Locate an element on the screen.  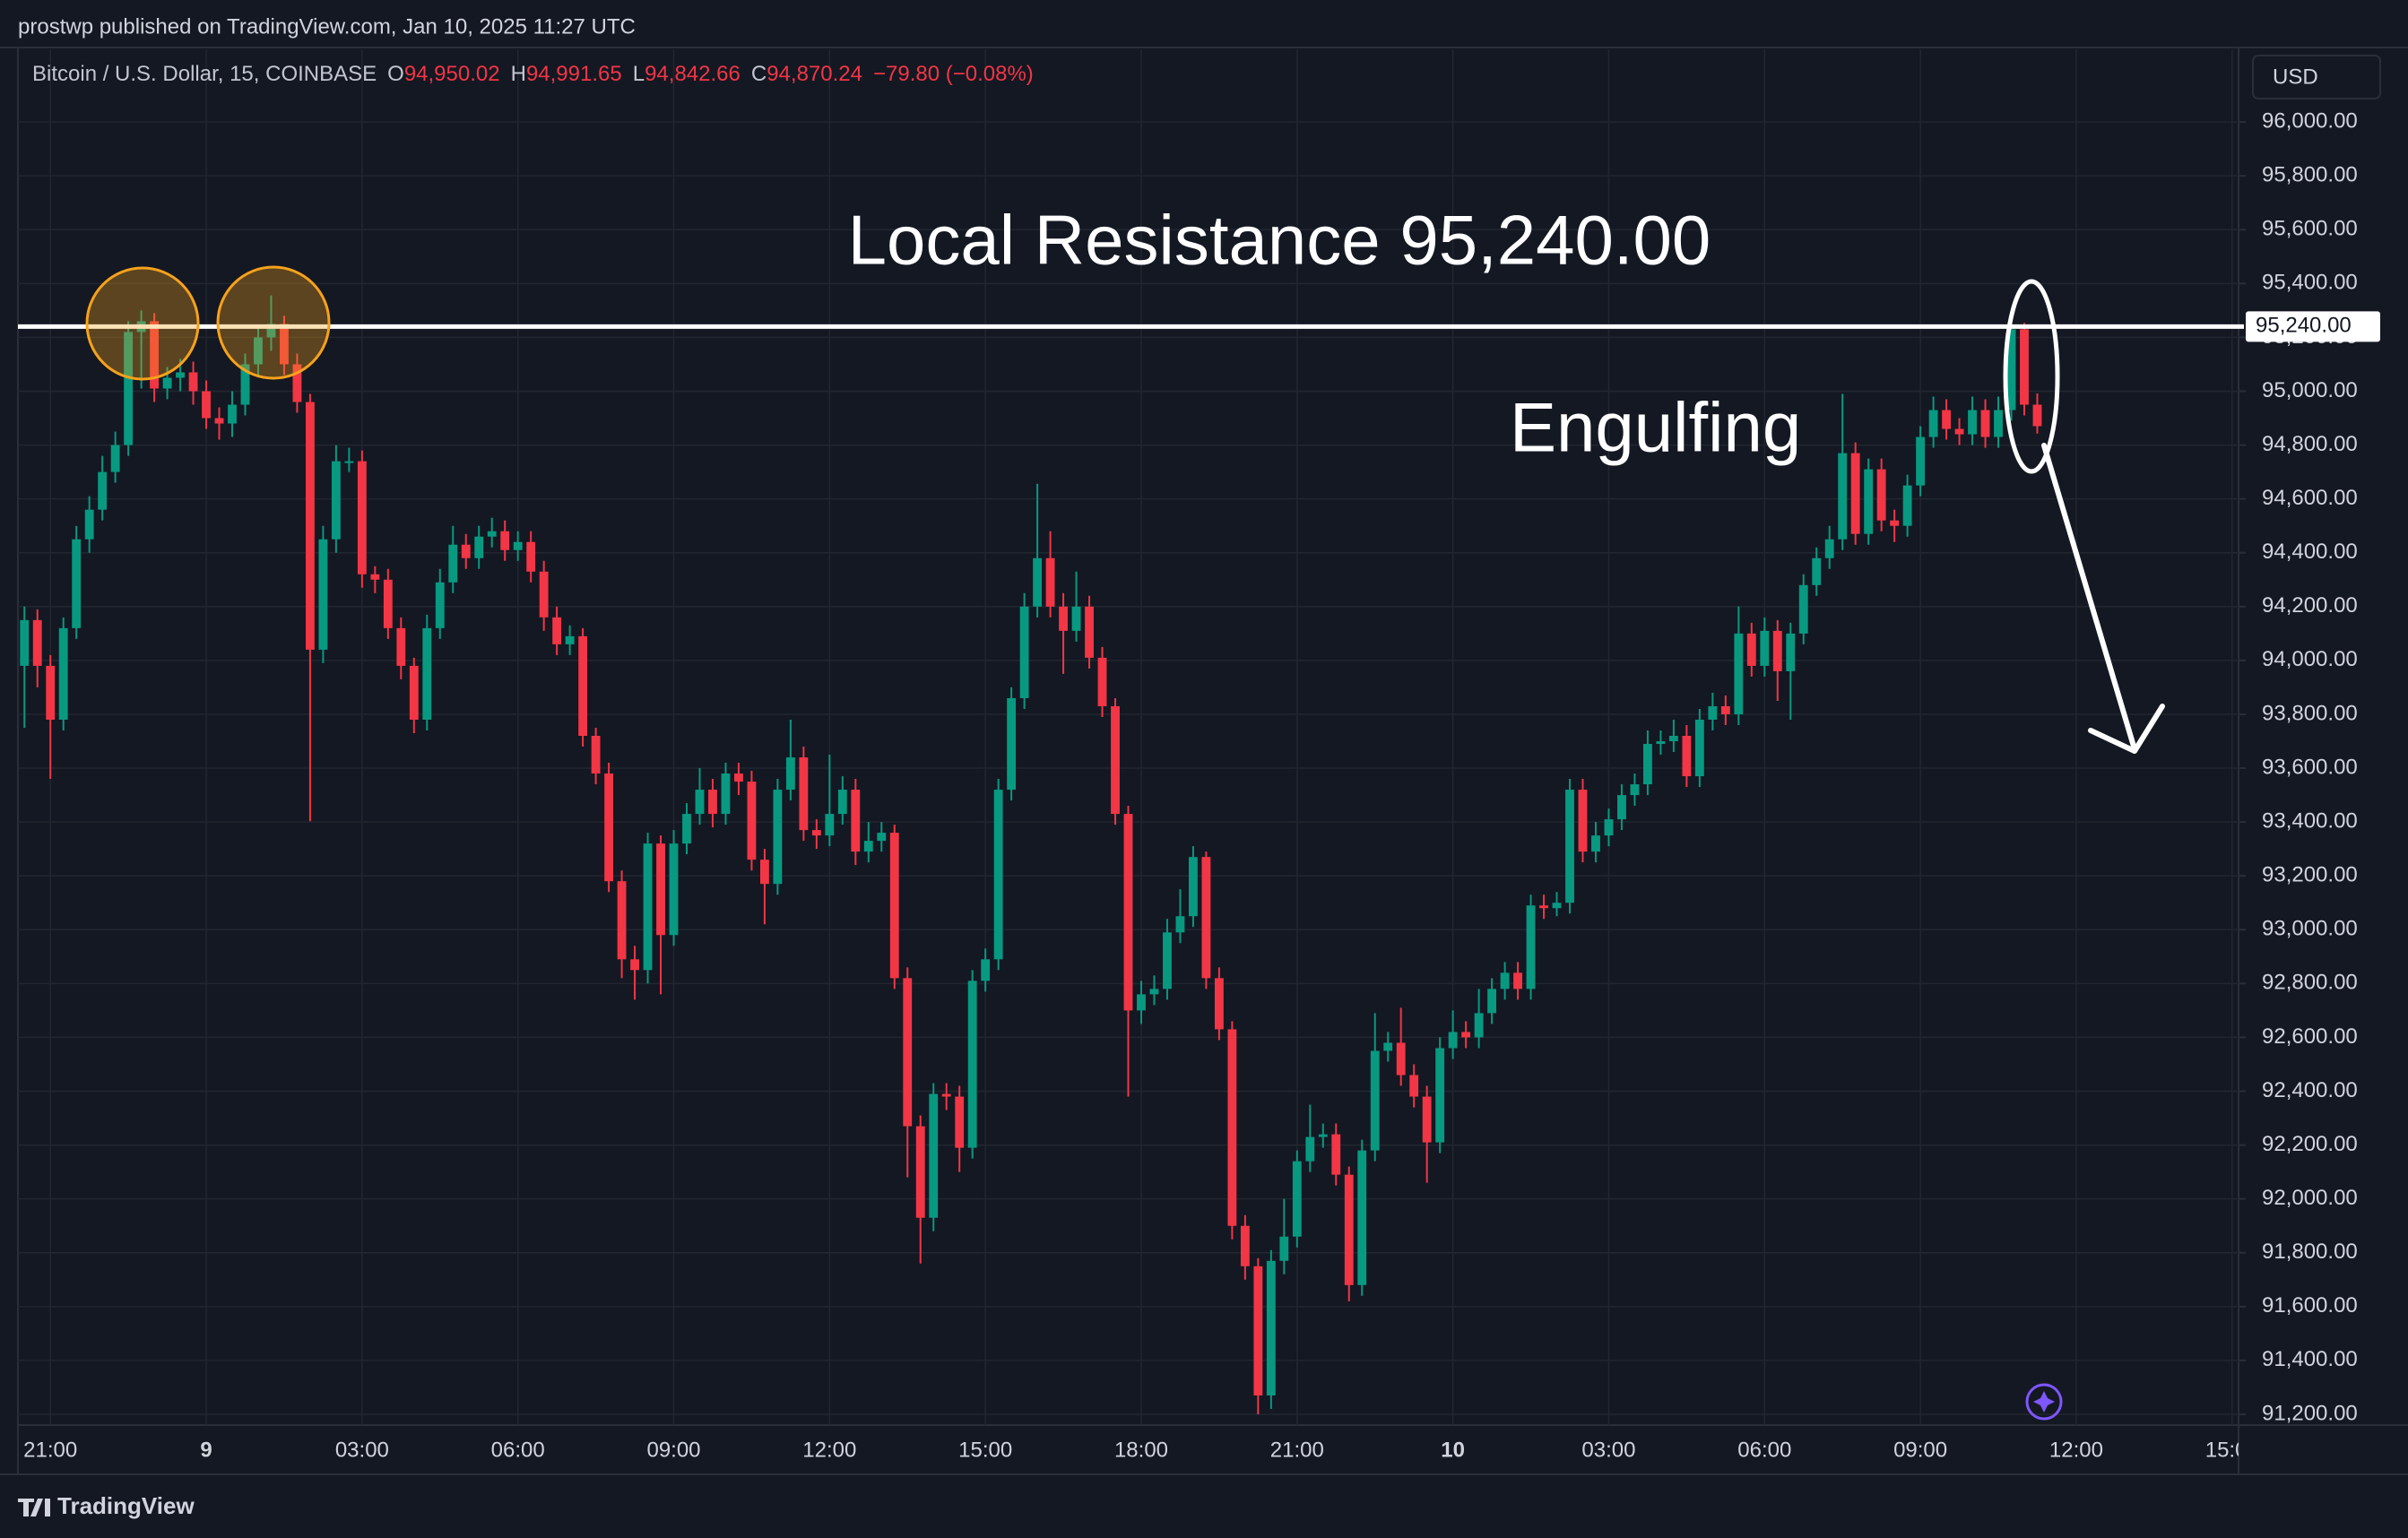
legend-value: 94,991.65 is located at coordinates (574, 74).